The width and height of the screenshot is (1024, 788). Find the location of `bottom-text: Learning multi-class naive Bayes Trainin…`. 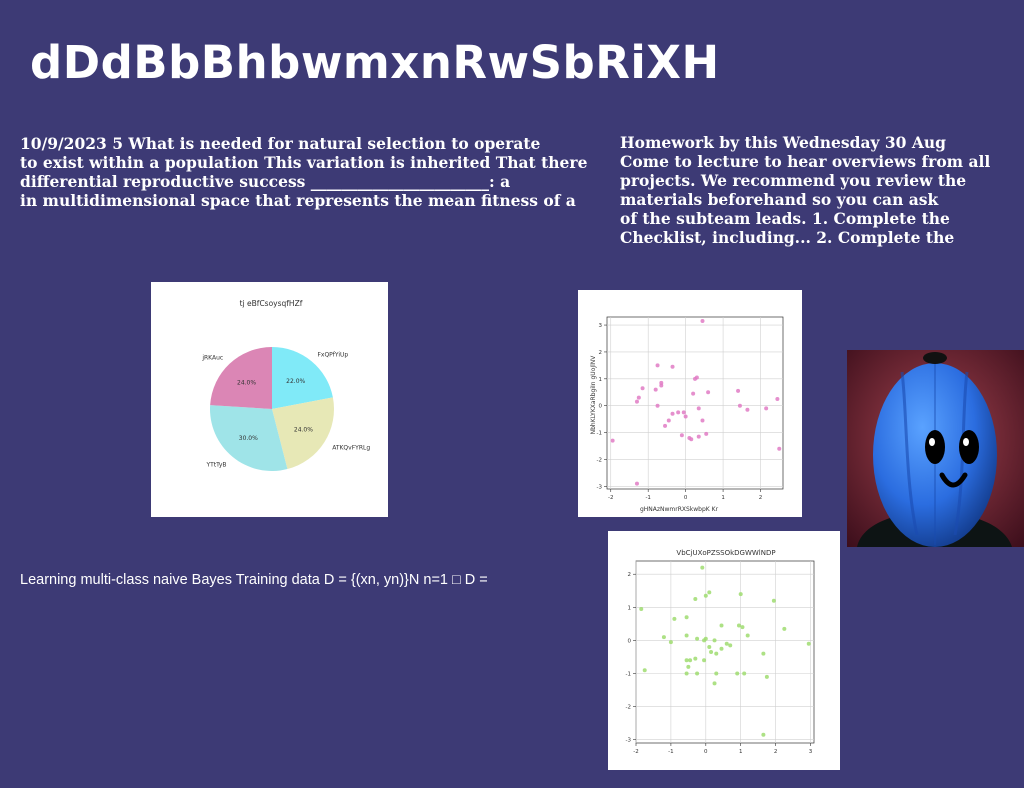

bottom-text: Learning multi-class naive Bayes Trainin… is located at coordinates (254, 580).